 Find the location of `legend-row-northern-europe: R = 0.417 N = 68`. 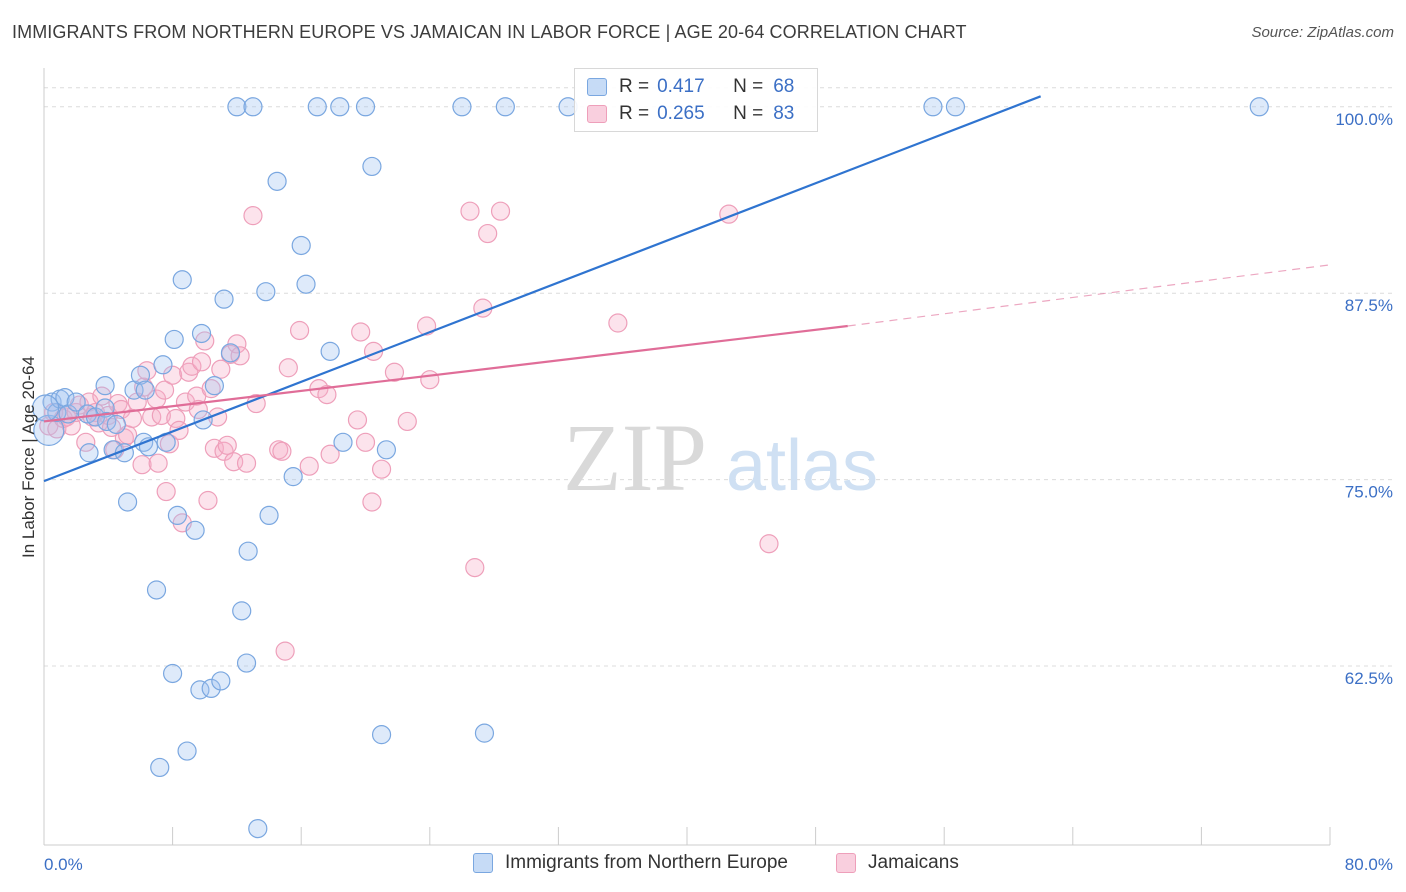

legend-row-northern-europe: R = 0.417 N = 68 is located at coordinates (690, 87).